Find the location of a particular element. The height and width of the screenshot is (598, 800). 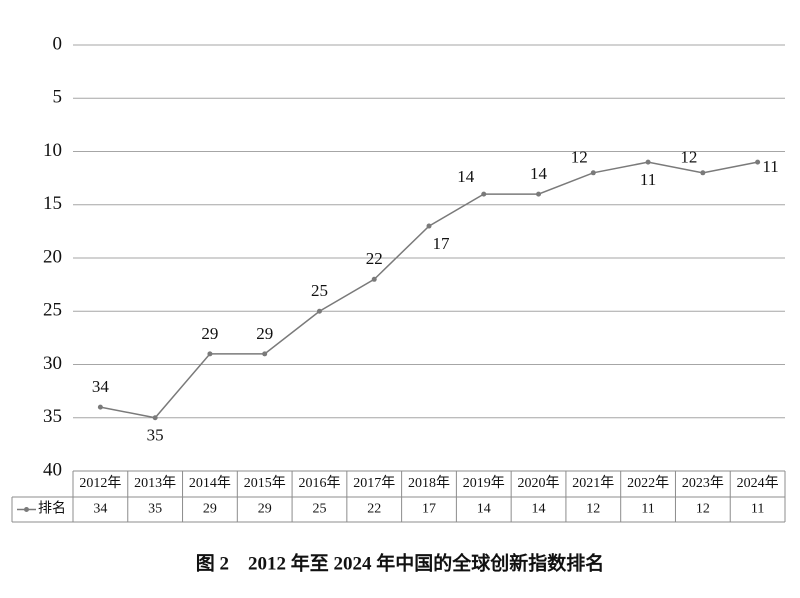

y-tick-label: 25 is located at coordinates (52, 310).